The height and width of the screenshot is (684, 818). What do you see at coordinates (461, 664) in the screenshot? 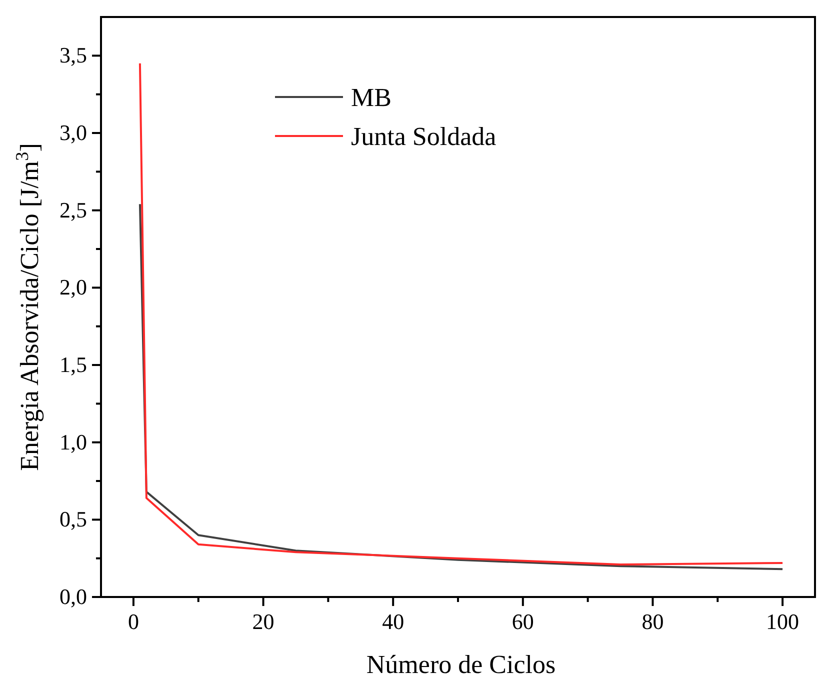
I see `x-axis-title: Número de Ciclos` at bounding box center [461, 664].